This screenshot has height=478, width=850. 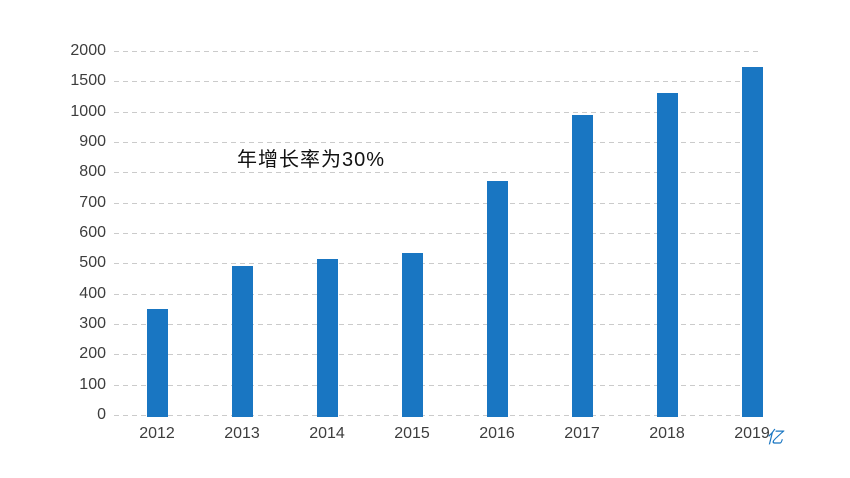 What do you see at coordinates (752, 433) in the screenshot?
I see `x-tick-label: 2019` at bounding box center [752, 433].